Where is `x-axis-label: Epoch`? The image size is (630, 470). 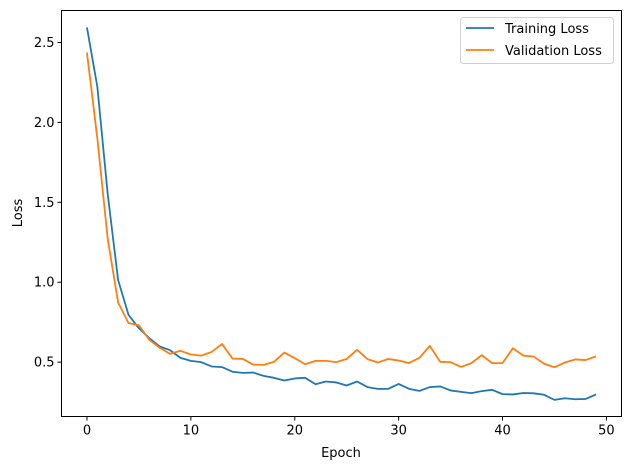
x-axis-label: Epoch is located at coordinates (341, 453).